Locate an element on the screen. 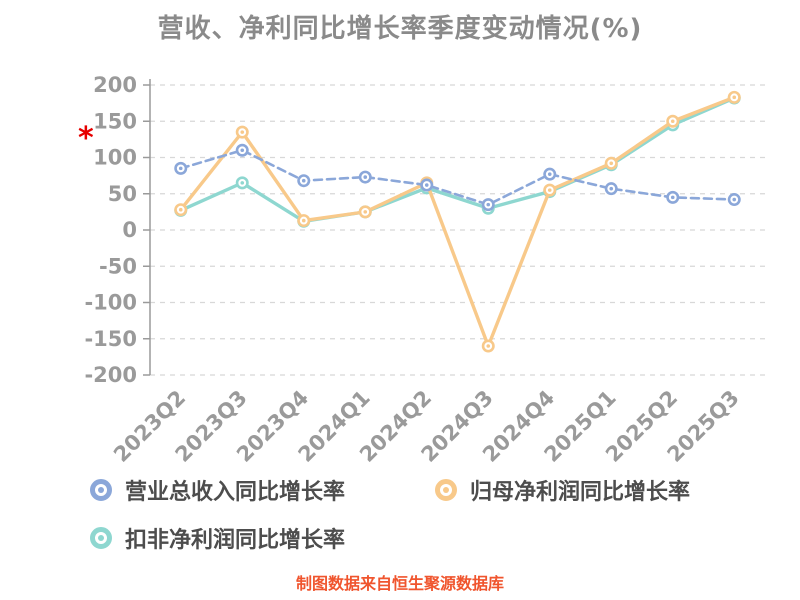  y-tick-label: -50 is located at coordinates (118, 266).